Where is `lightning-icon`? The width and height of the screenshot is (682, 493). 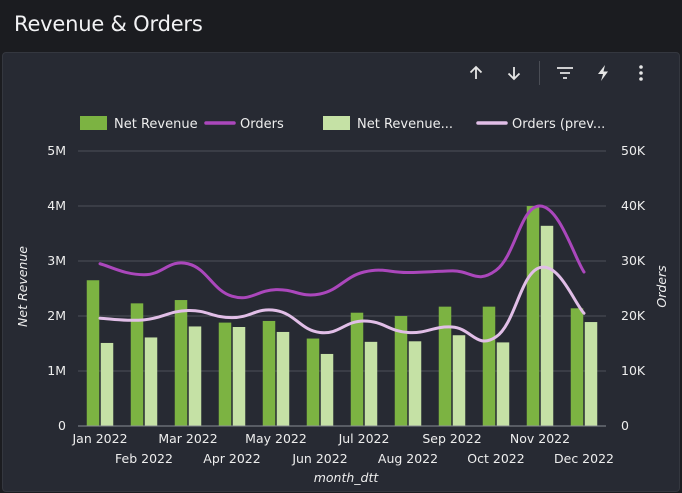 lightning-icon is located at coordinates (603, 73).